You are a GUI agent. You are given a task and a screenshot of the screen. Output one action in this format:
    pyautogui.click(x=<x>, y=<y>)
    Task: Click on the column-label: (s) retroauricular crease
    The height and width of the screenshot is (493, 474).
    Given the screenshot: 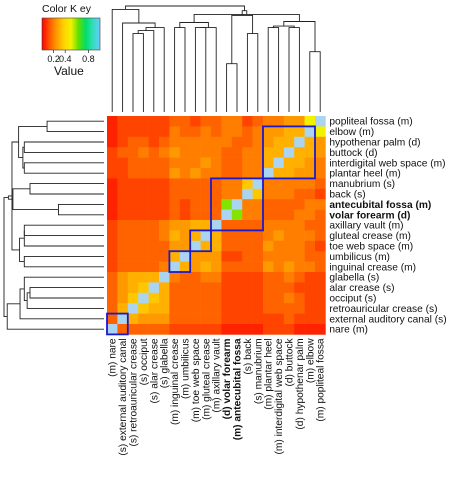 What is the action you would take?
    pyautogui.click(x=134, y=392)
    